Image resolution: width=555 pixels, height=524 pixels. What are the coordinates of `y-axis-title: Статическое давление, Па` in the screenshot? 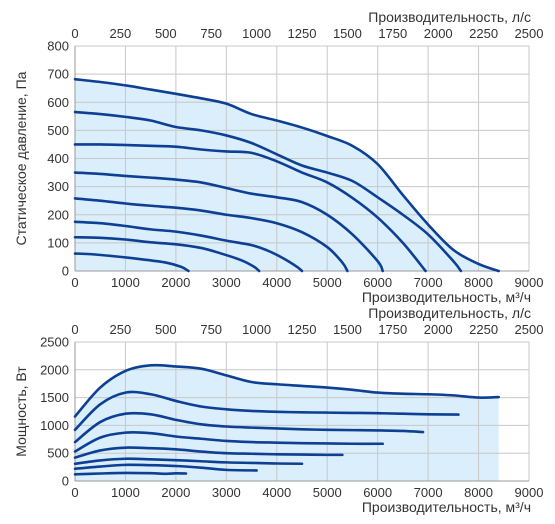 It's located at (21, 158).